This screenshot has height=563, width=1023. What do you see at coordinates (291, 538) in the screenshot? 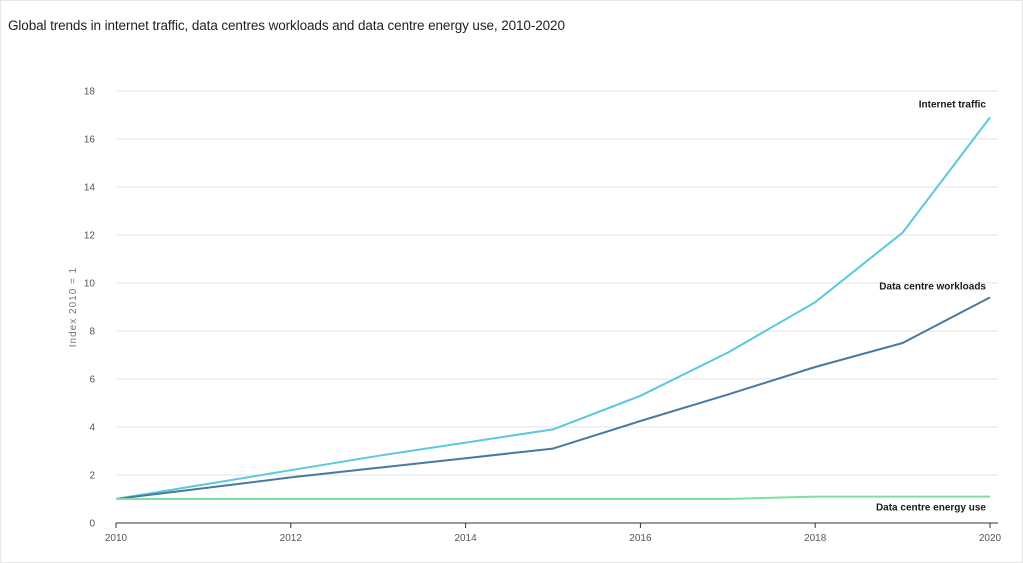
I see `x-tick-label: 2012` at bounding box center [291, 538].